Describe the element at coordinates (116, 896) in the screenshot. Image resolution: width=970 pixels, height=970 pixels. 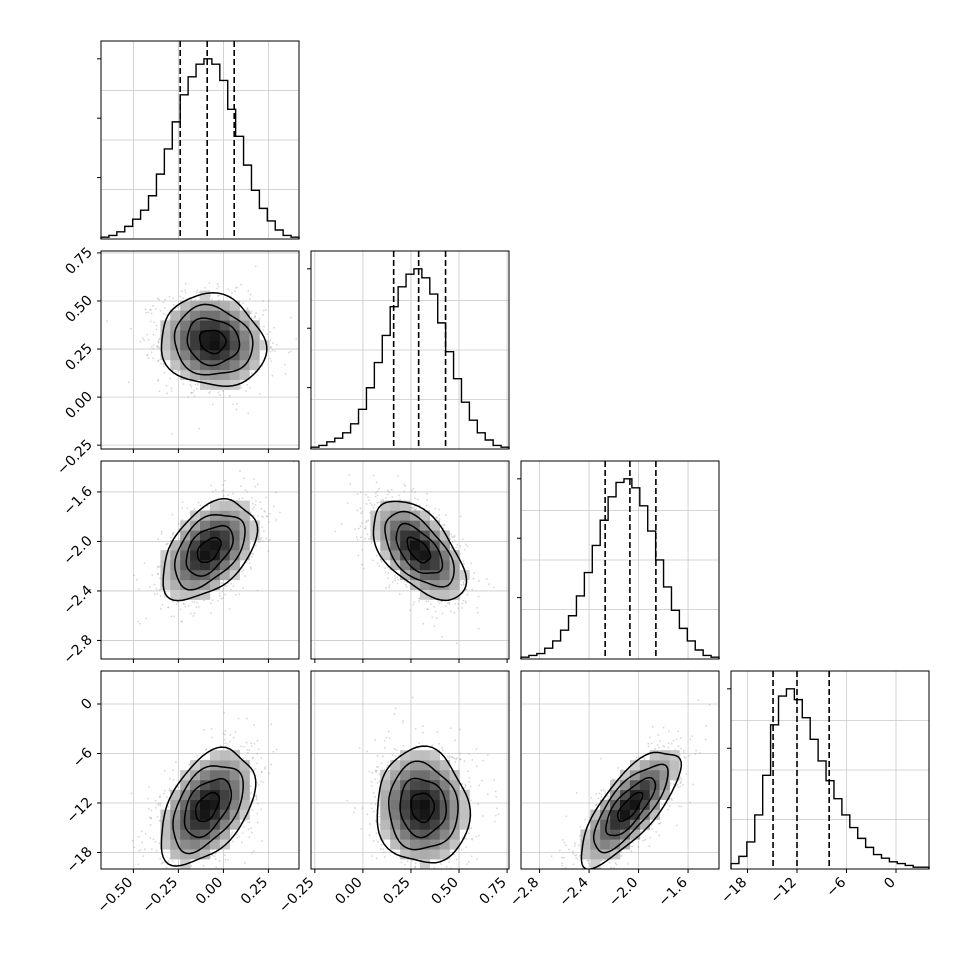
I see `x-tick-label-p1-0: −0.50` at that location.